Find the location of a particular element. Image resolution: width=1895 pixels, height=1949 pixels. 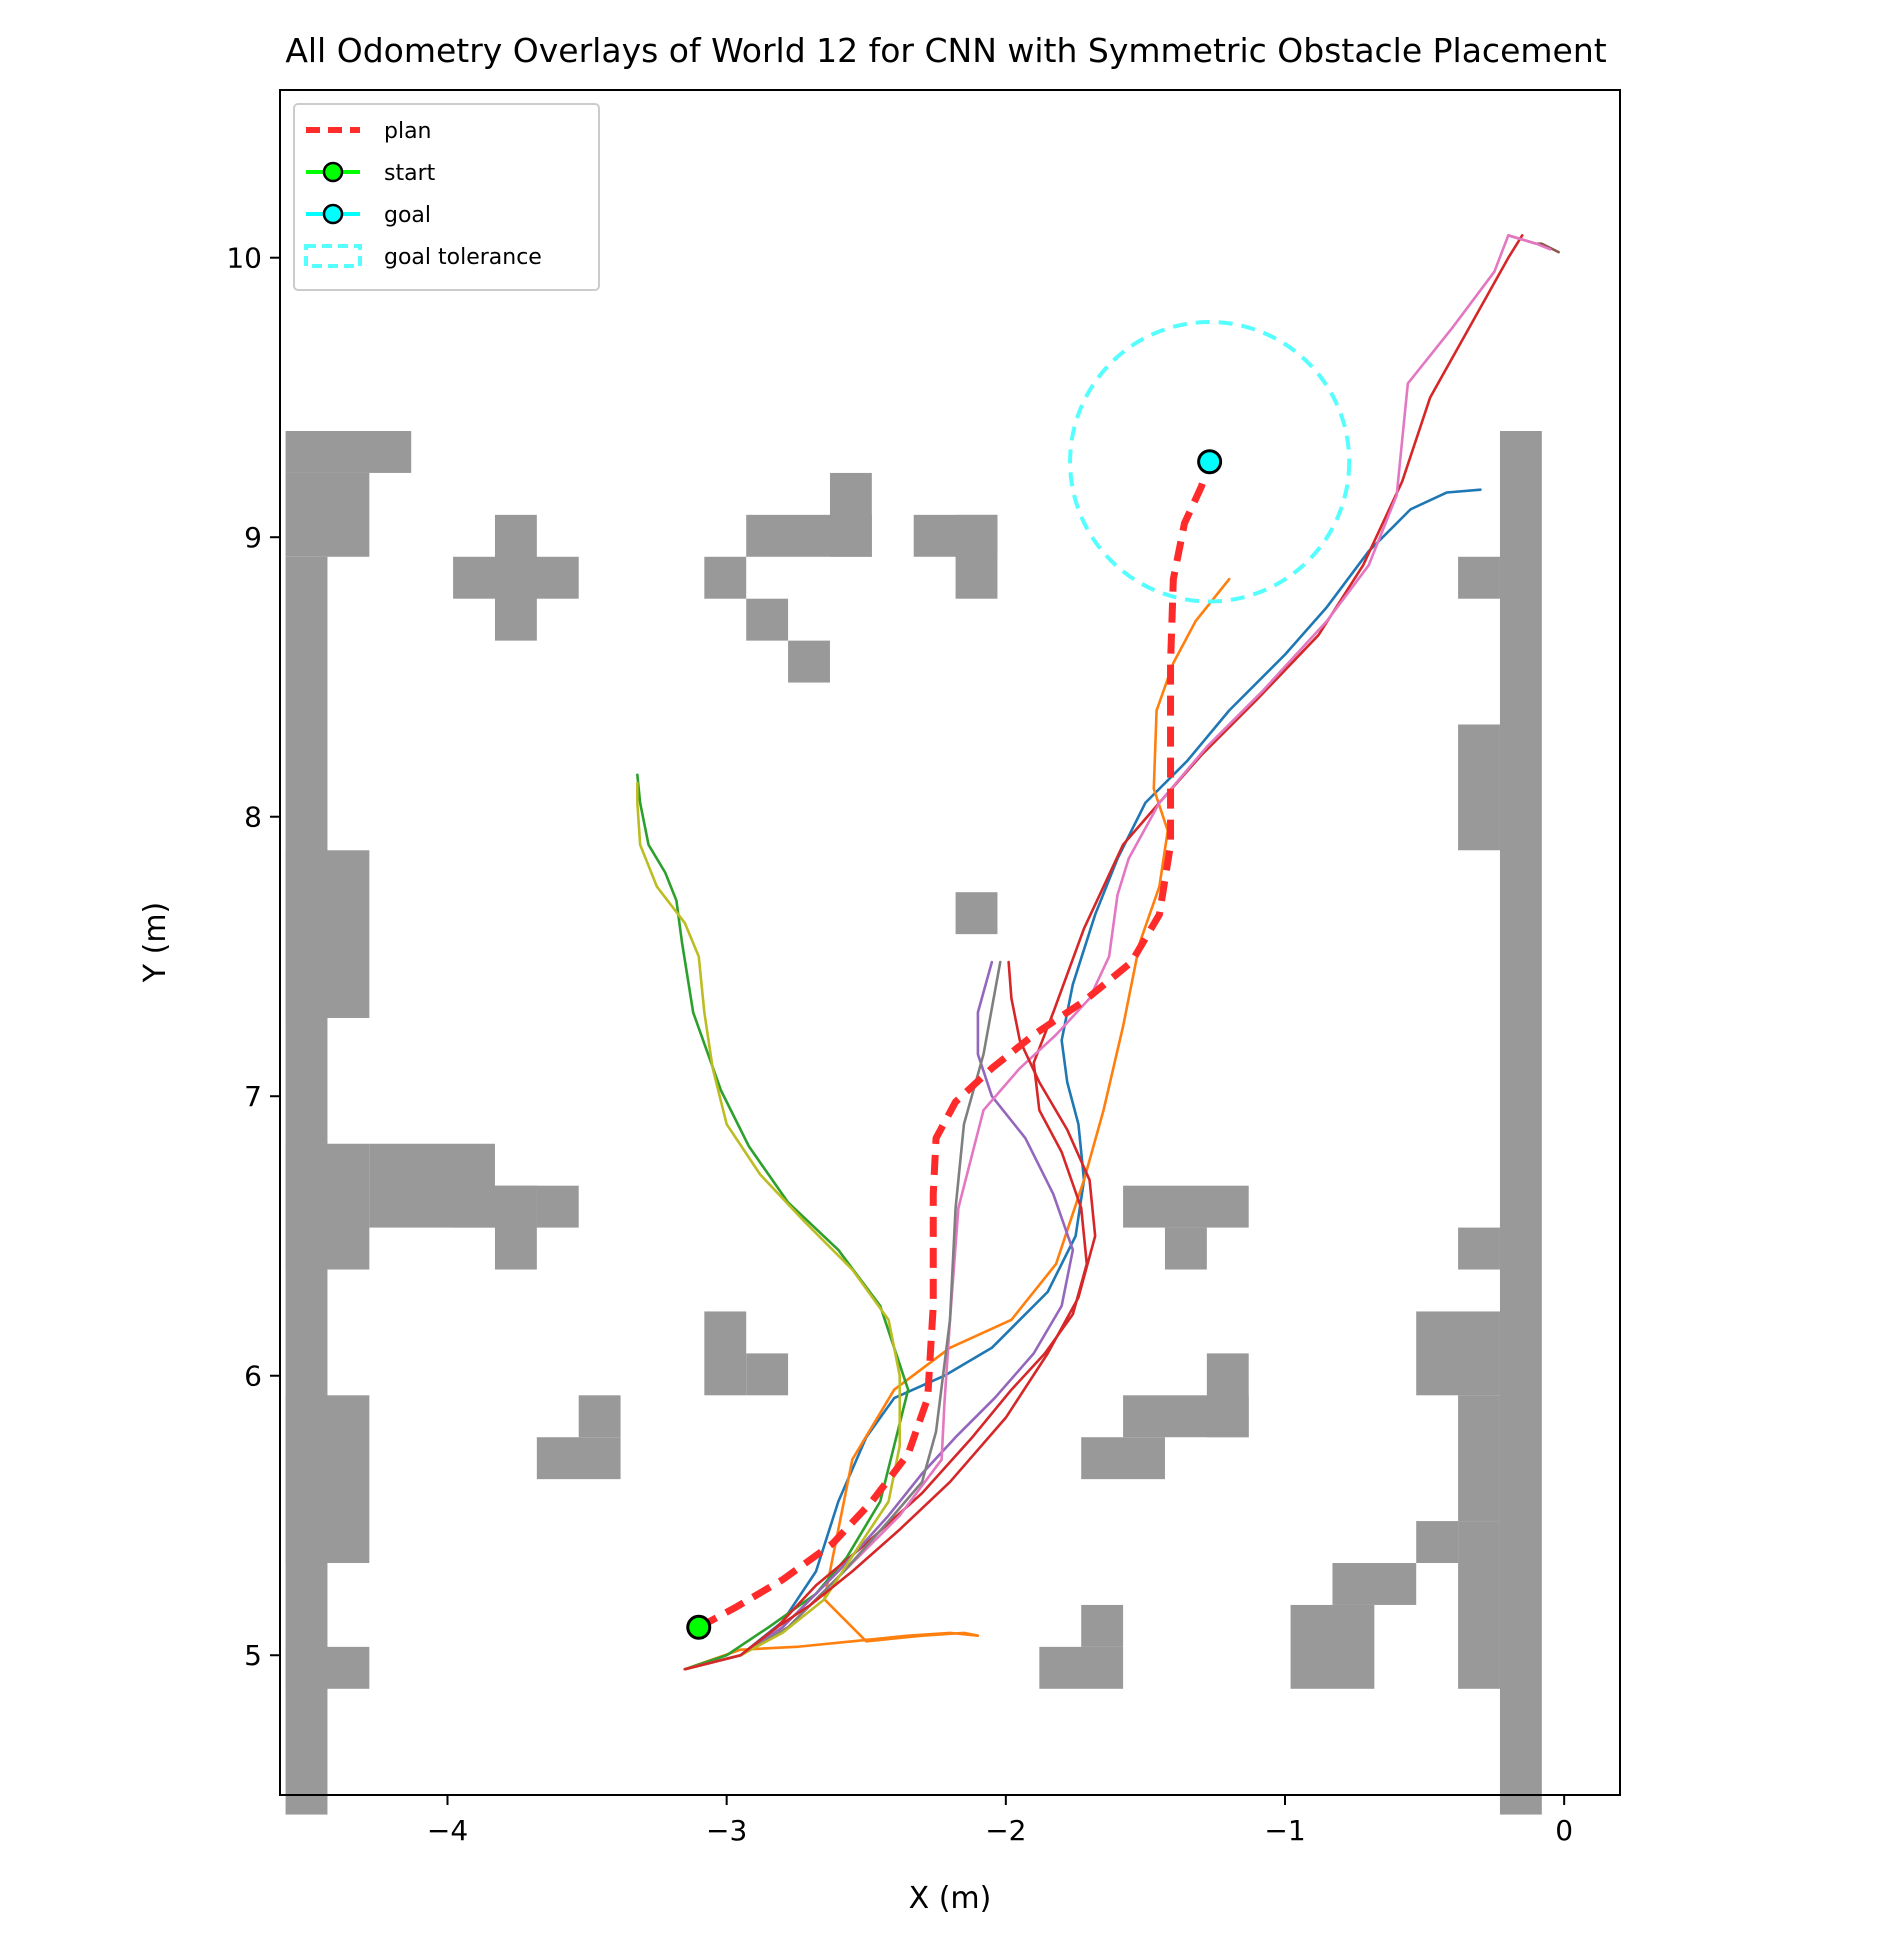

y-tick-label: 9 is located at coordinates (253, 537).